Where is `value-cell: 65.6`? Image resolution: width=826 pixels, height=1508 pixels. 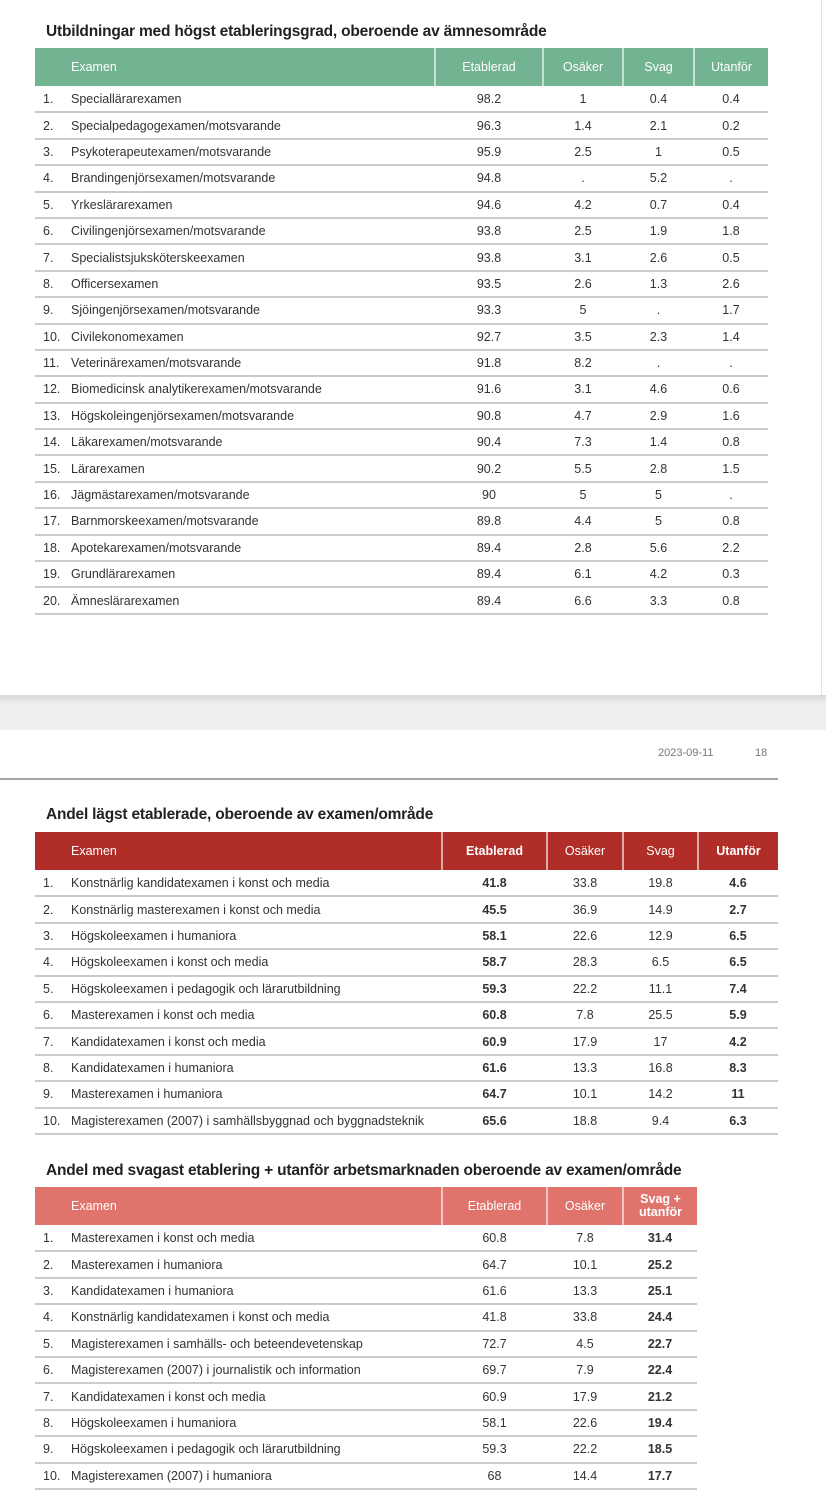
value-cell: 65.6 is located at coordinates (494, 1121).